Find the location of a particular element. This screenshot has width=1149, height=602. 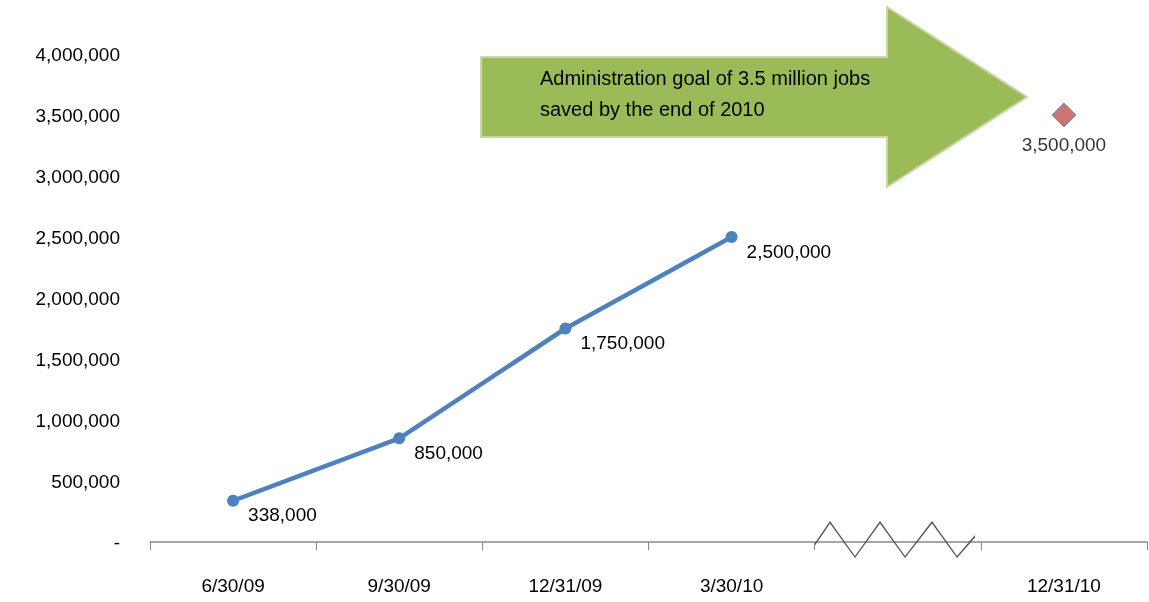

y-tick-label: 1,000,000 is located at coordinates (77, 420).